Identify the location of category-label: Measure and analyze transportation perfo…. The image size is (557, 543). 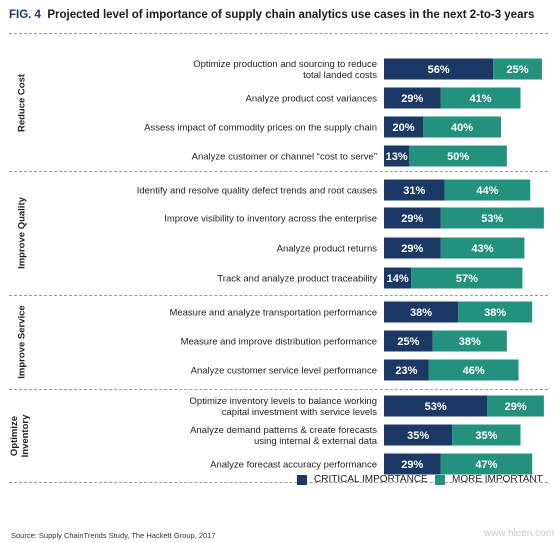
(273, 312).